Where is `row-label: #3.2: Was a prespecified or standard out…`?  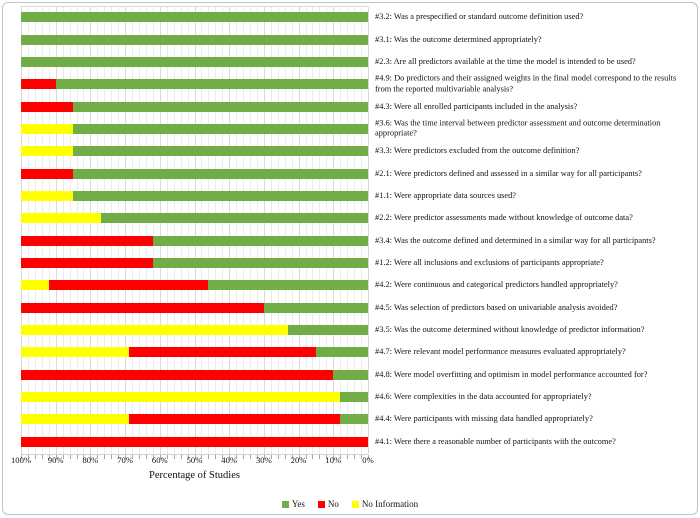 row-label: #3.2: Was a prespecified or standard out… is located at coordinates (479, 16).